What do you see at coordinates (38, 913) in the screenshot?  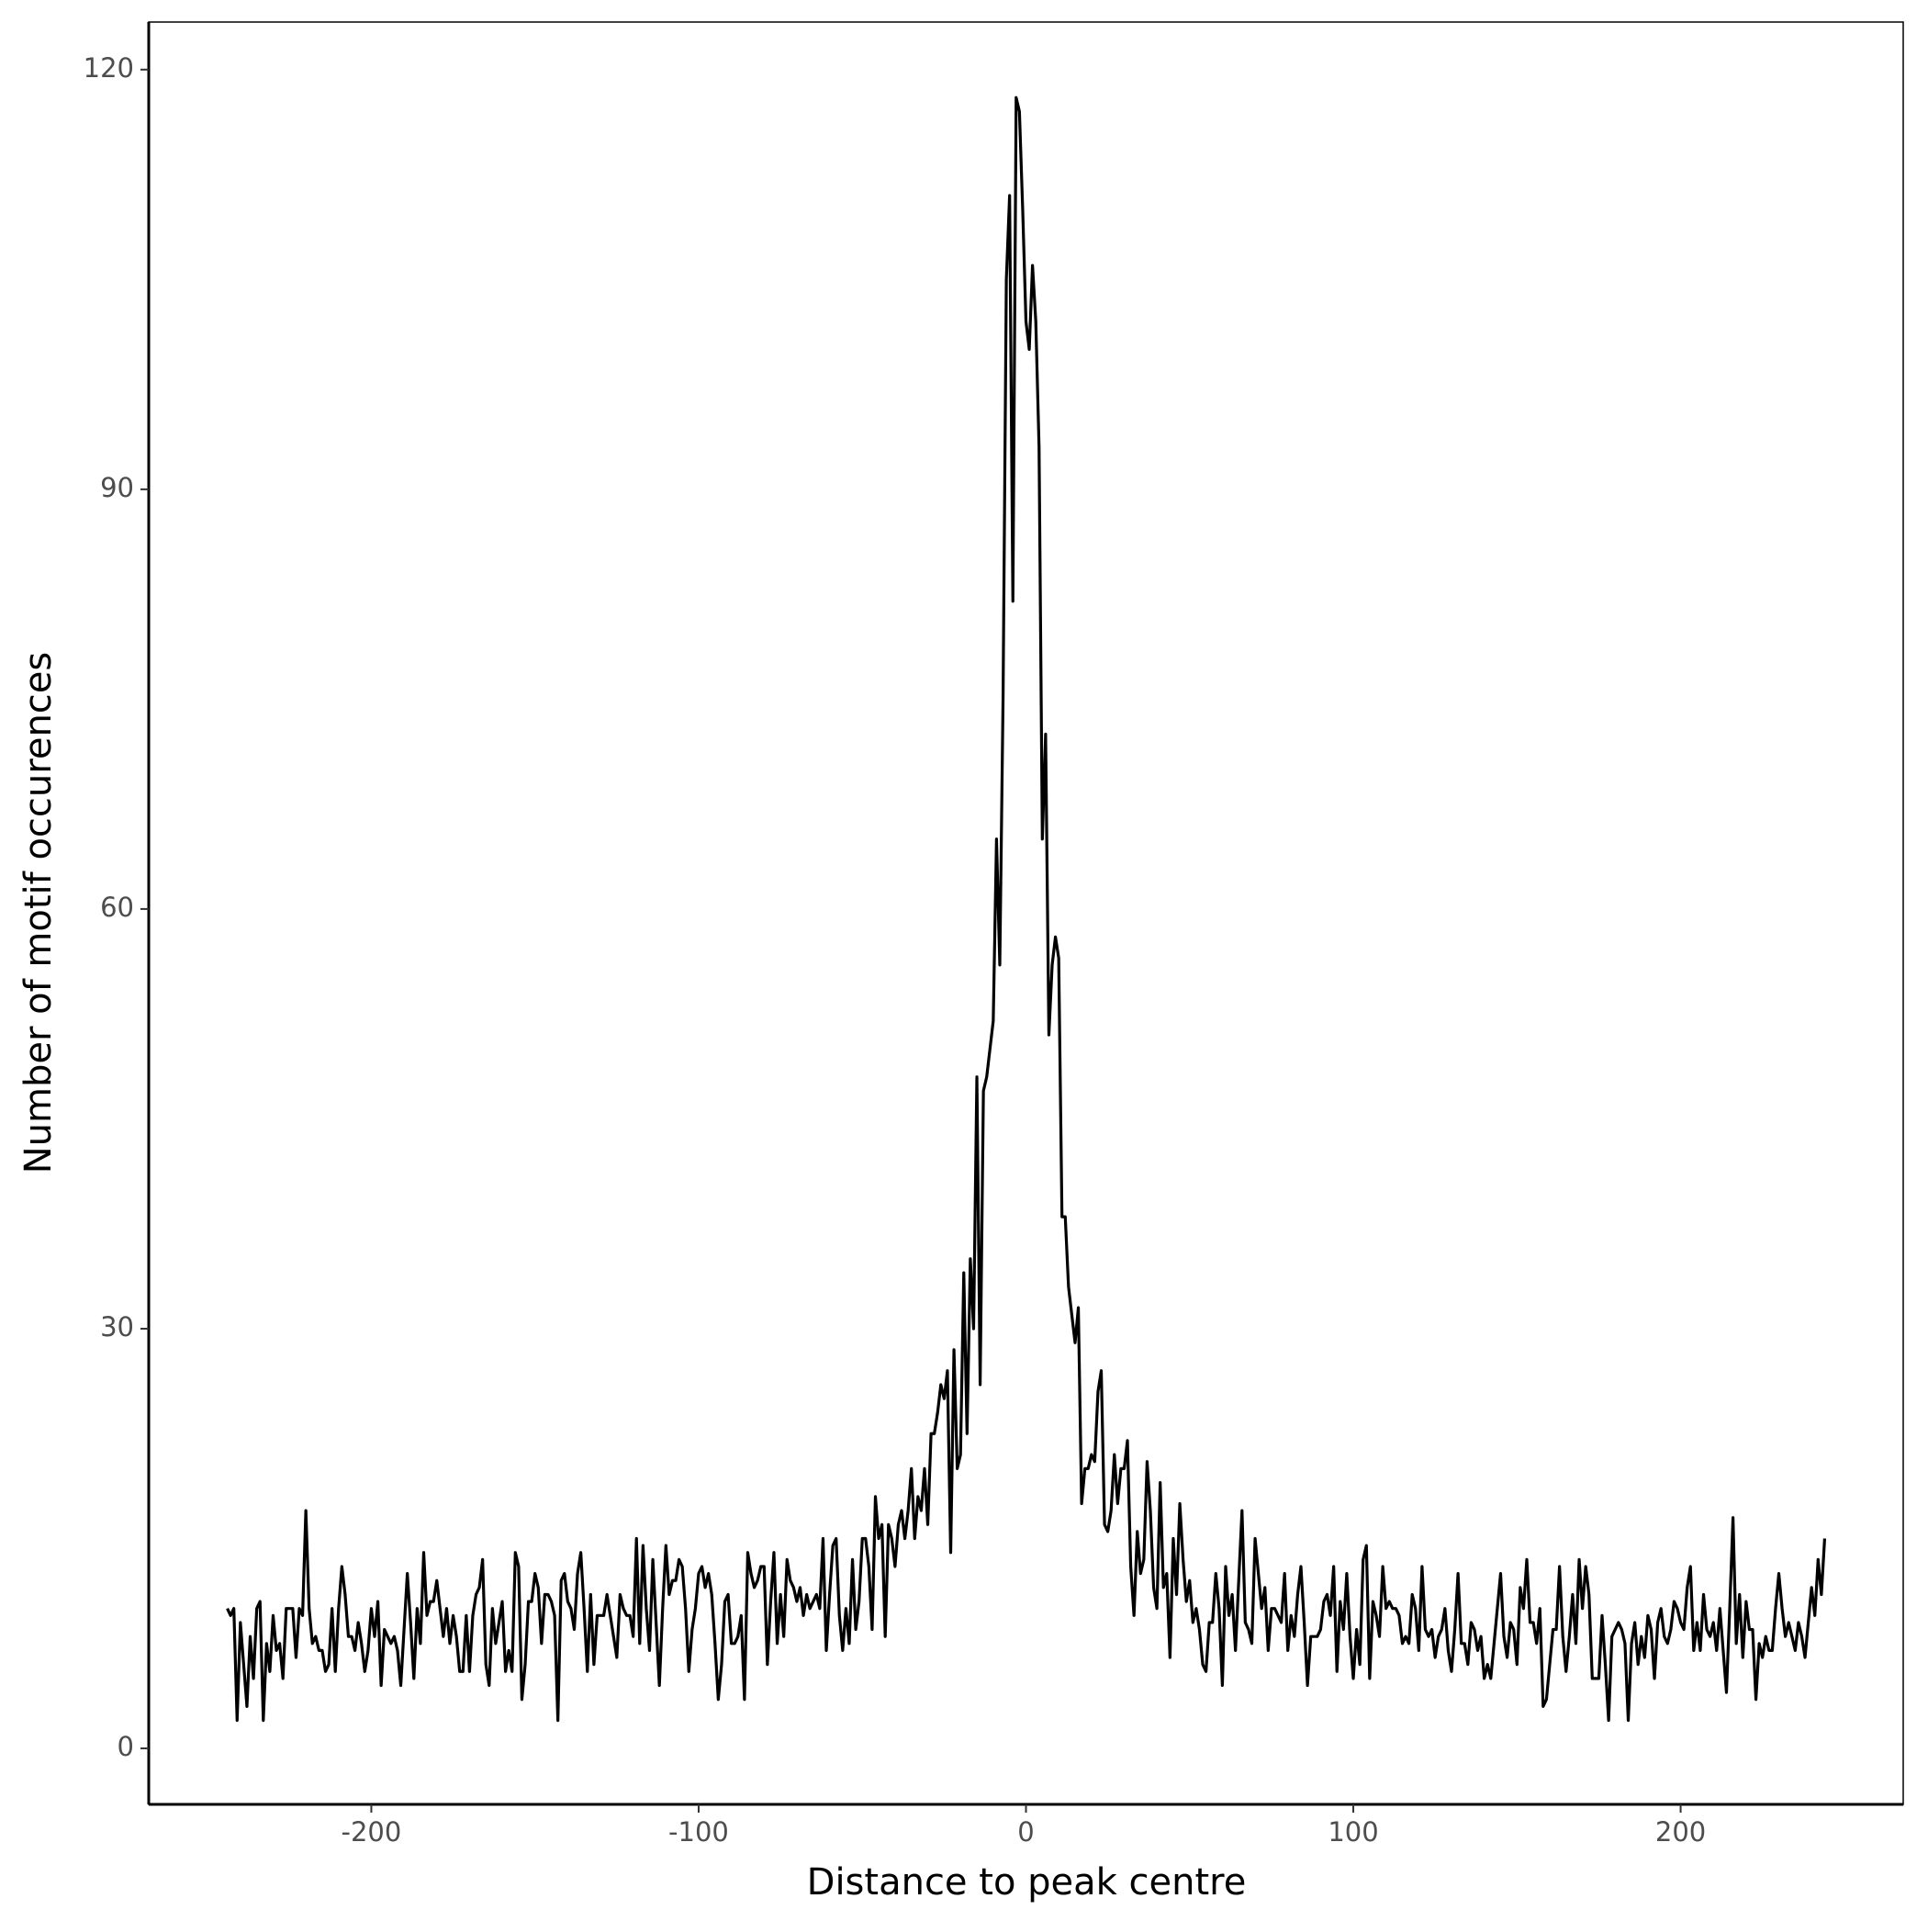 I see `y-axis-title: Number of motif occurences` at bounding box center [38, 913].